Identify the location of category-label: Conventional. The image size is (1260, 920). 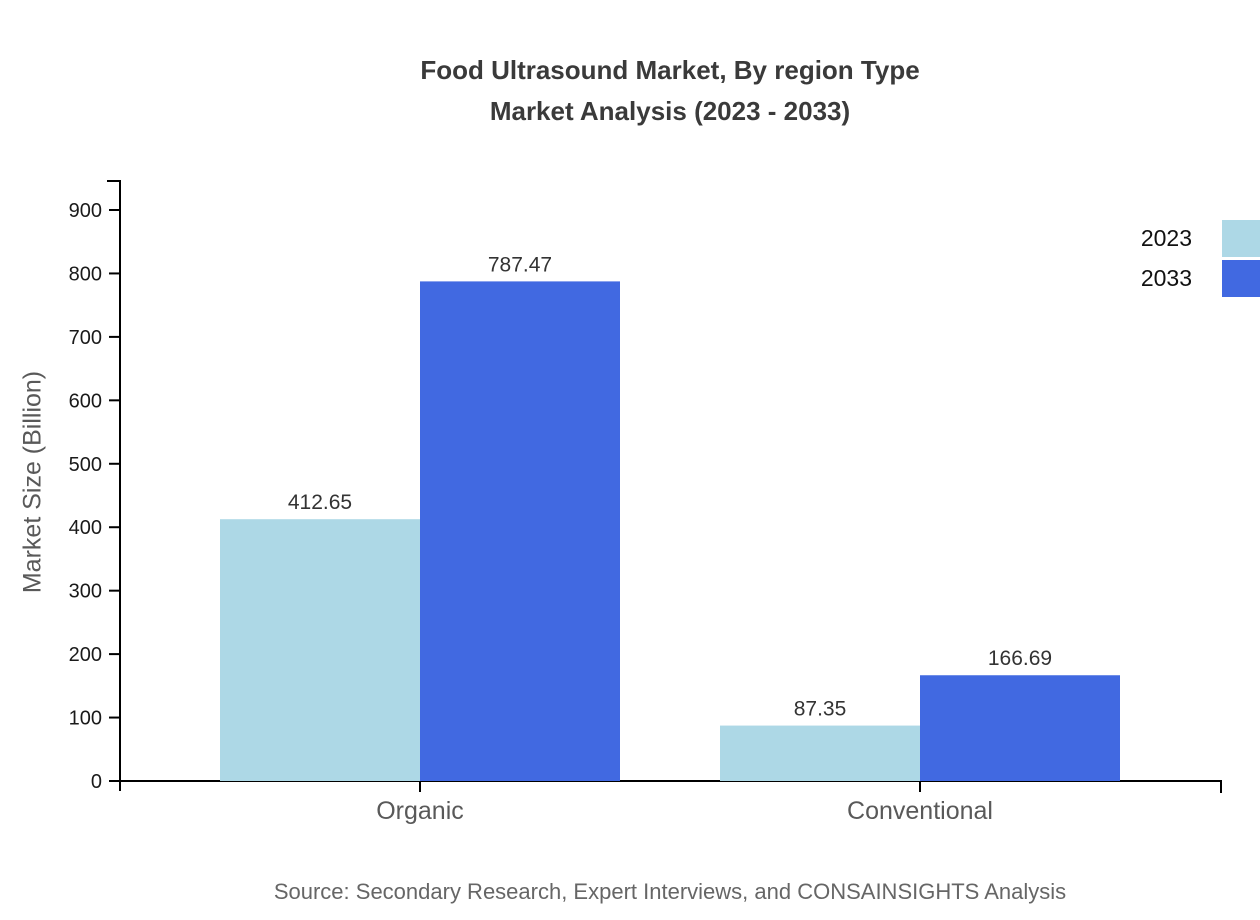
(920, 811).